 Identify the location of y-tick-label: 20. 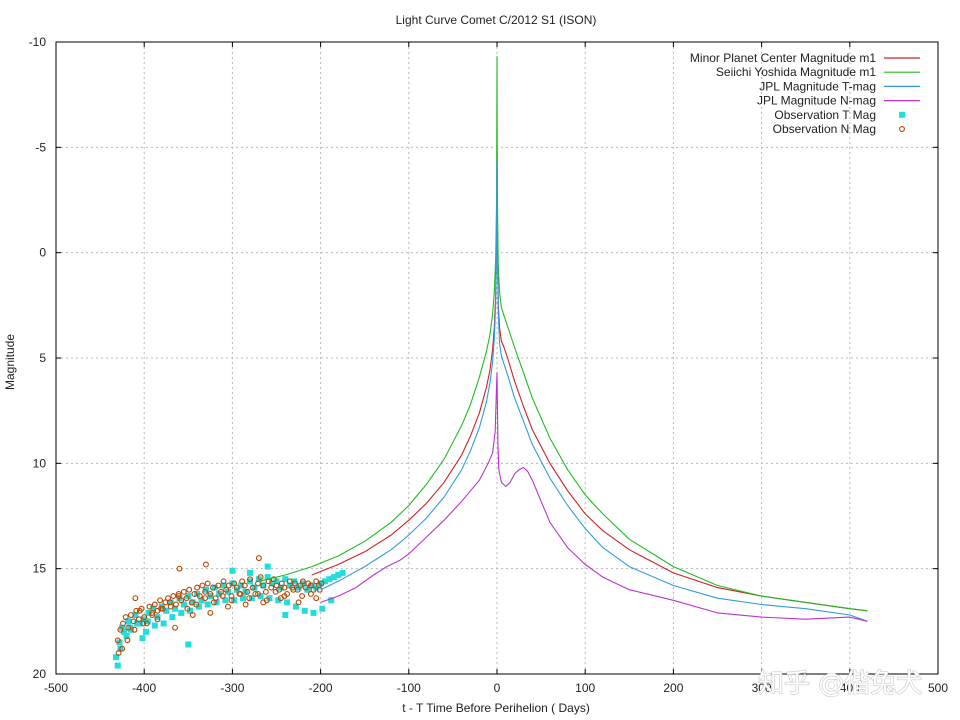
(40, 674).